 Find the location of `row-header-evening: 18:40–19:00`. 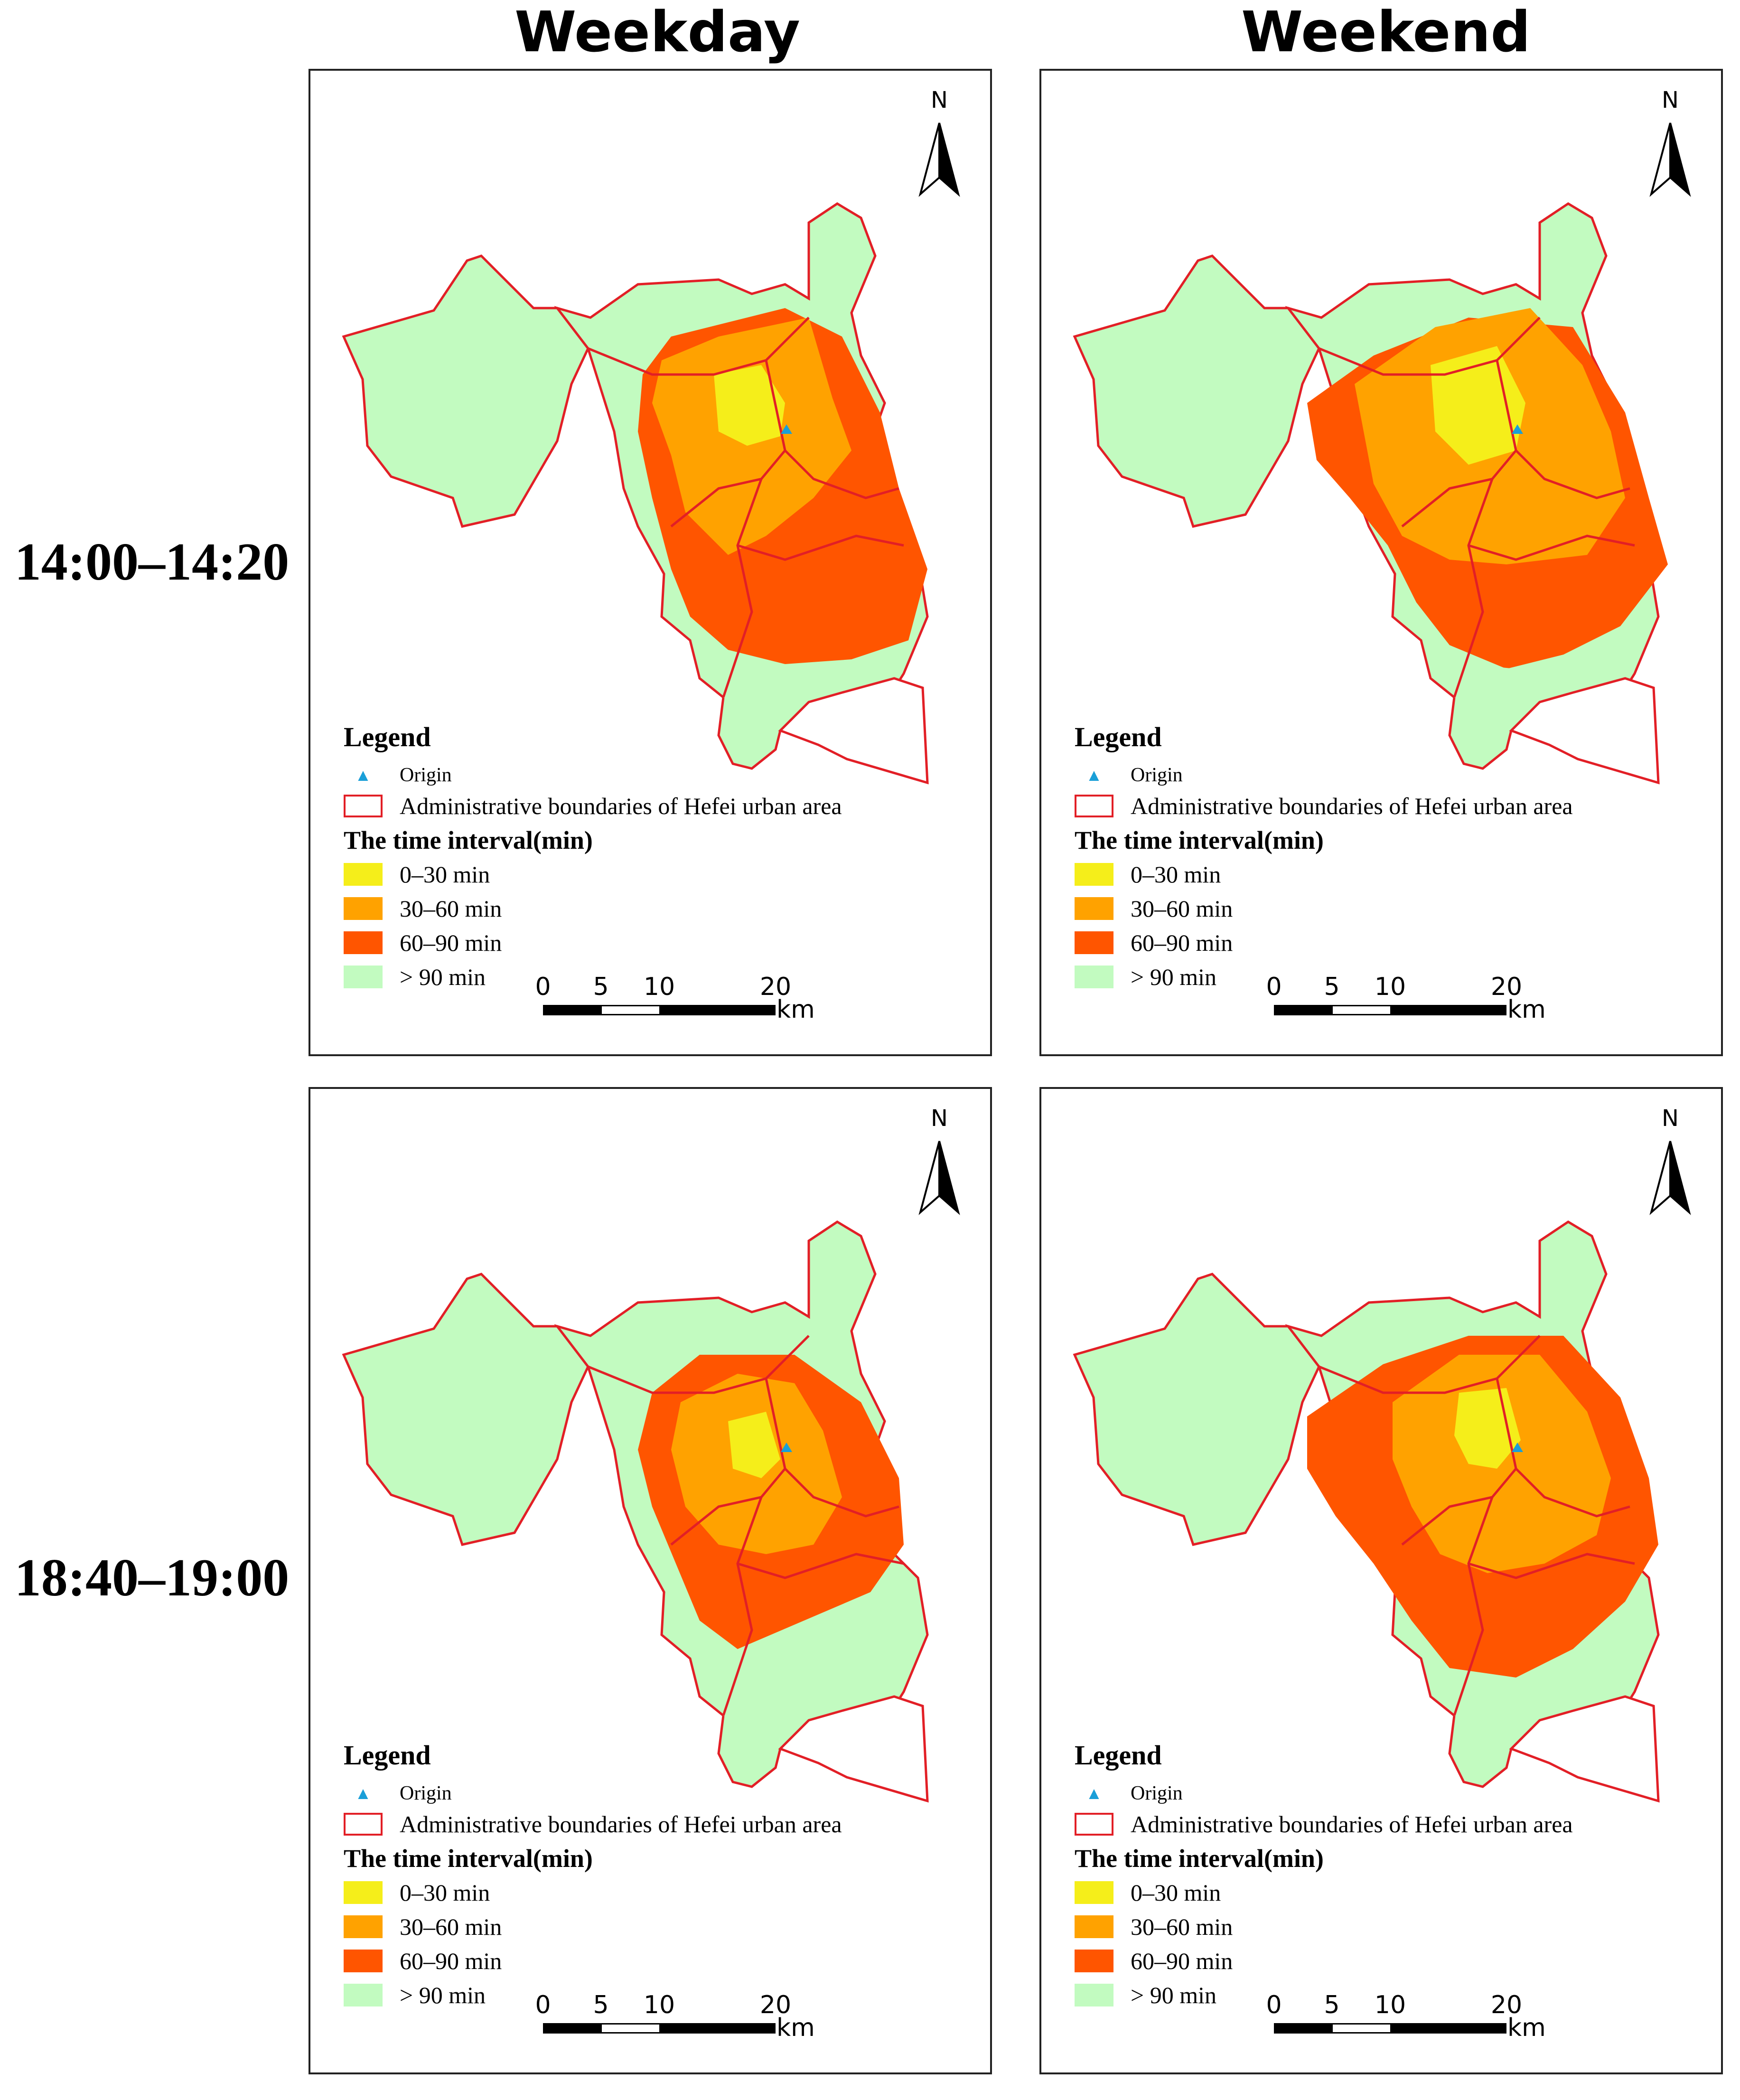

row-header-evening: 18:40–19:00 is located at coordinates (152, 1577).